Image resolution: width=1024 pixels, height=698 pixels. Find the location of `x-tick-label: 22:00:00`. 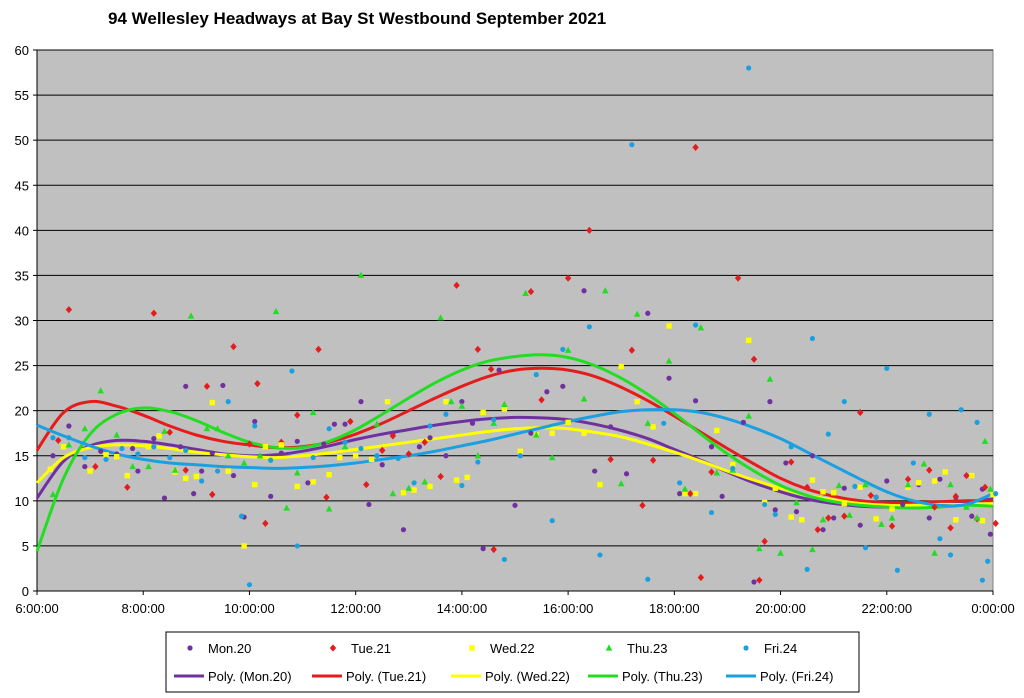

x-tick-label: 22:00:00 is located at coordinates (886, 608).